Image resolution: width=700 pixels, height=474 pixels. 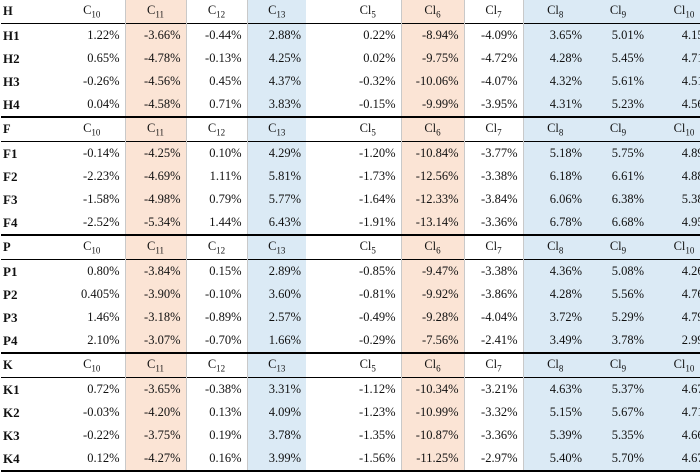 I want to click on block-label: F, so click(x=7, y=129).